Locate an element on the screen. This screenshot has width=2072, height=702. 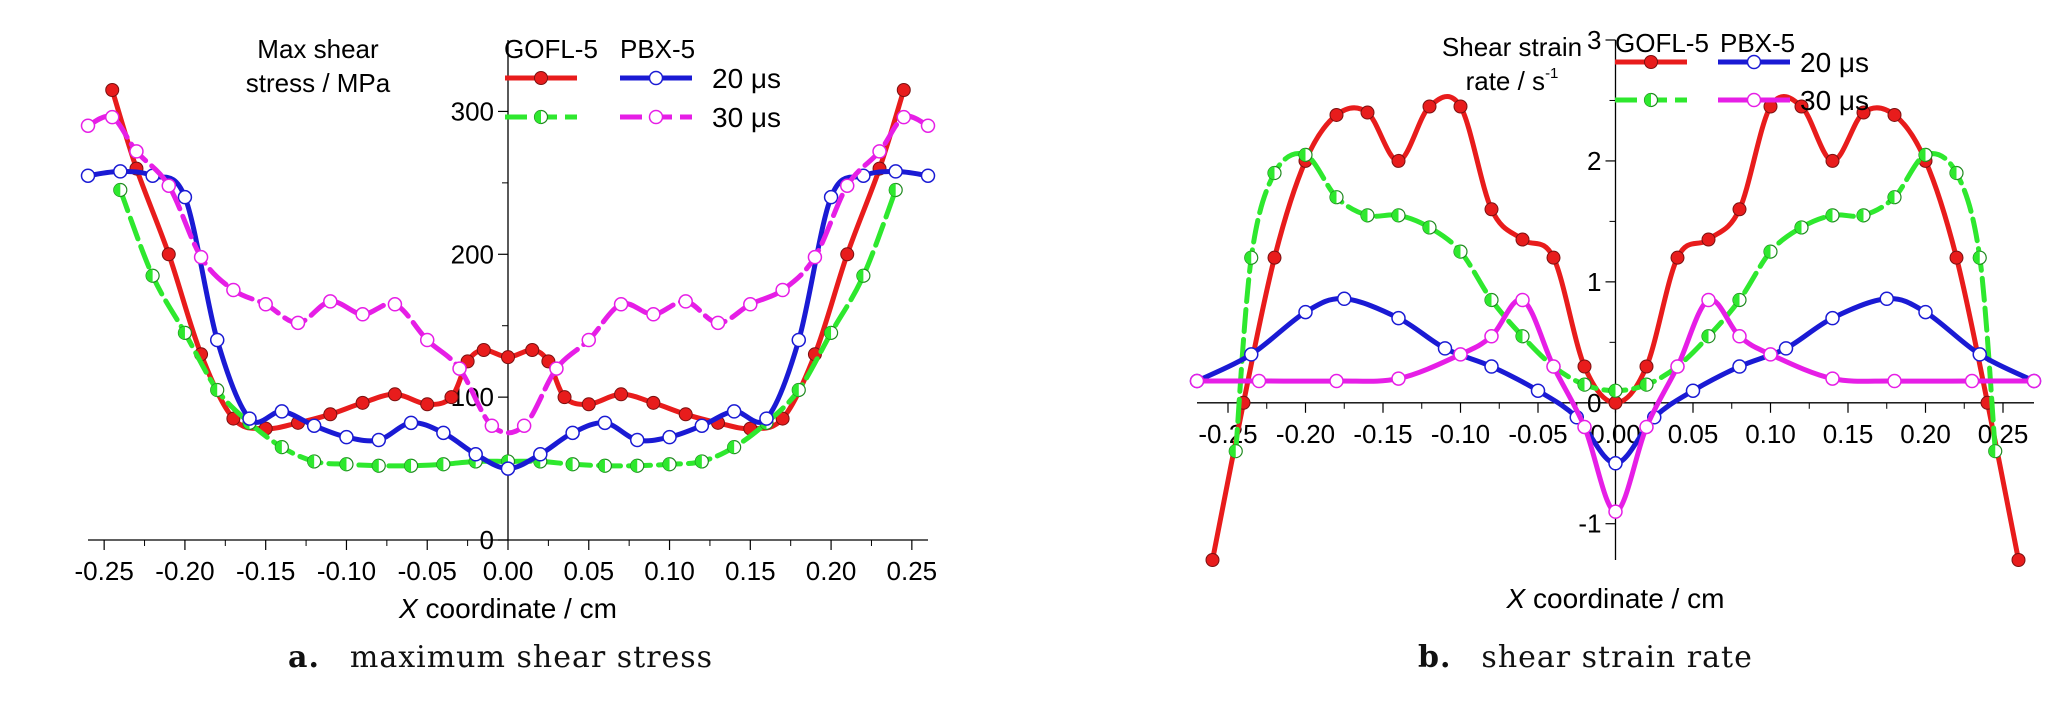
x-tick-label: 0.05 is located at coordinates (1693, 434).